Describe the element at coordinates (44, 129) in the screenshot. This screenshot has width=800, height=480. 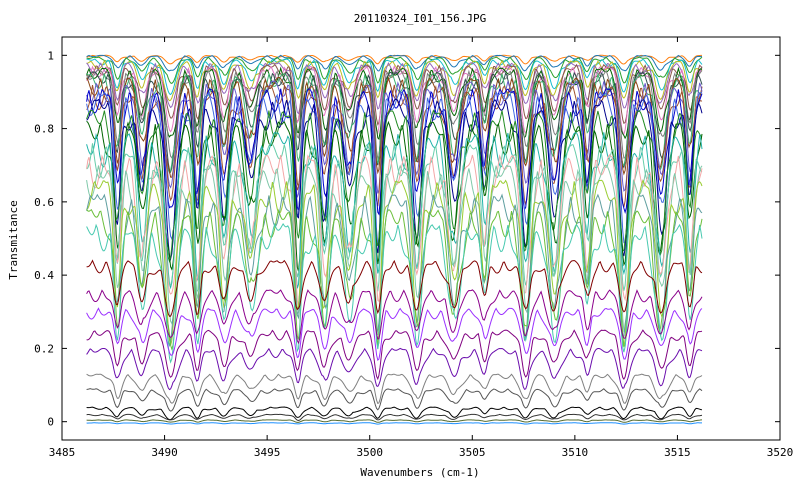
I see `y-tick-label: 0.8` at that location.